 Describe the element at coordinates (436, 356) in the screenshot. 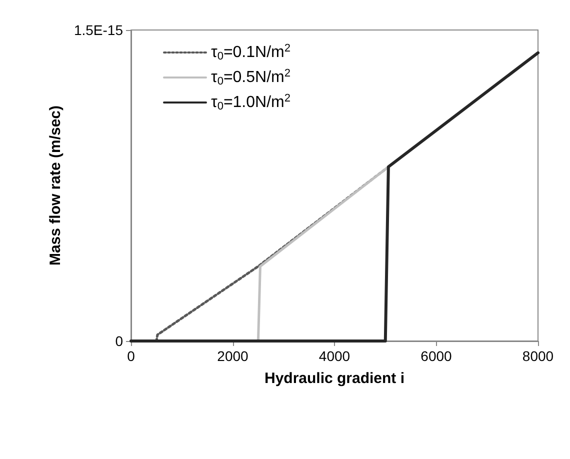

I see `x-tick-label: 6000` at that location.